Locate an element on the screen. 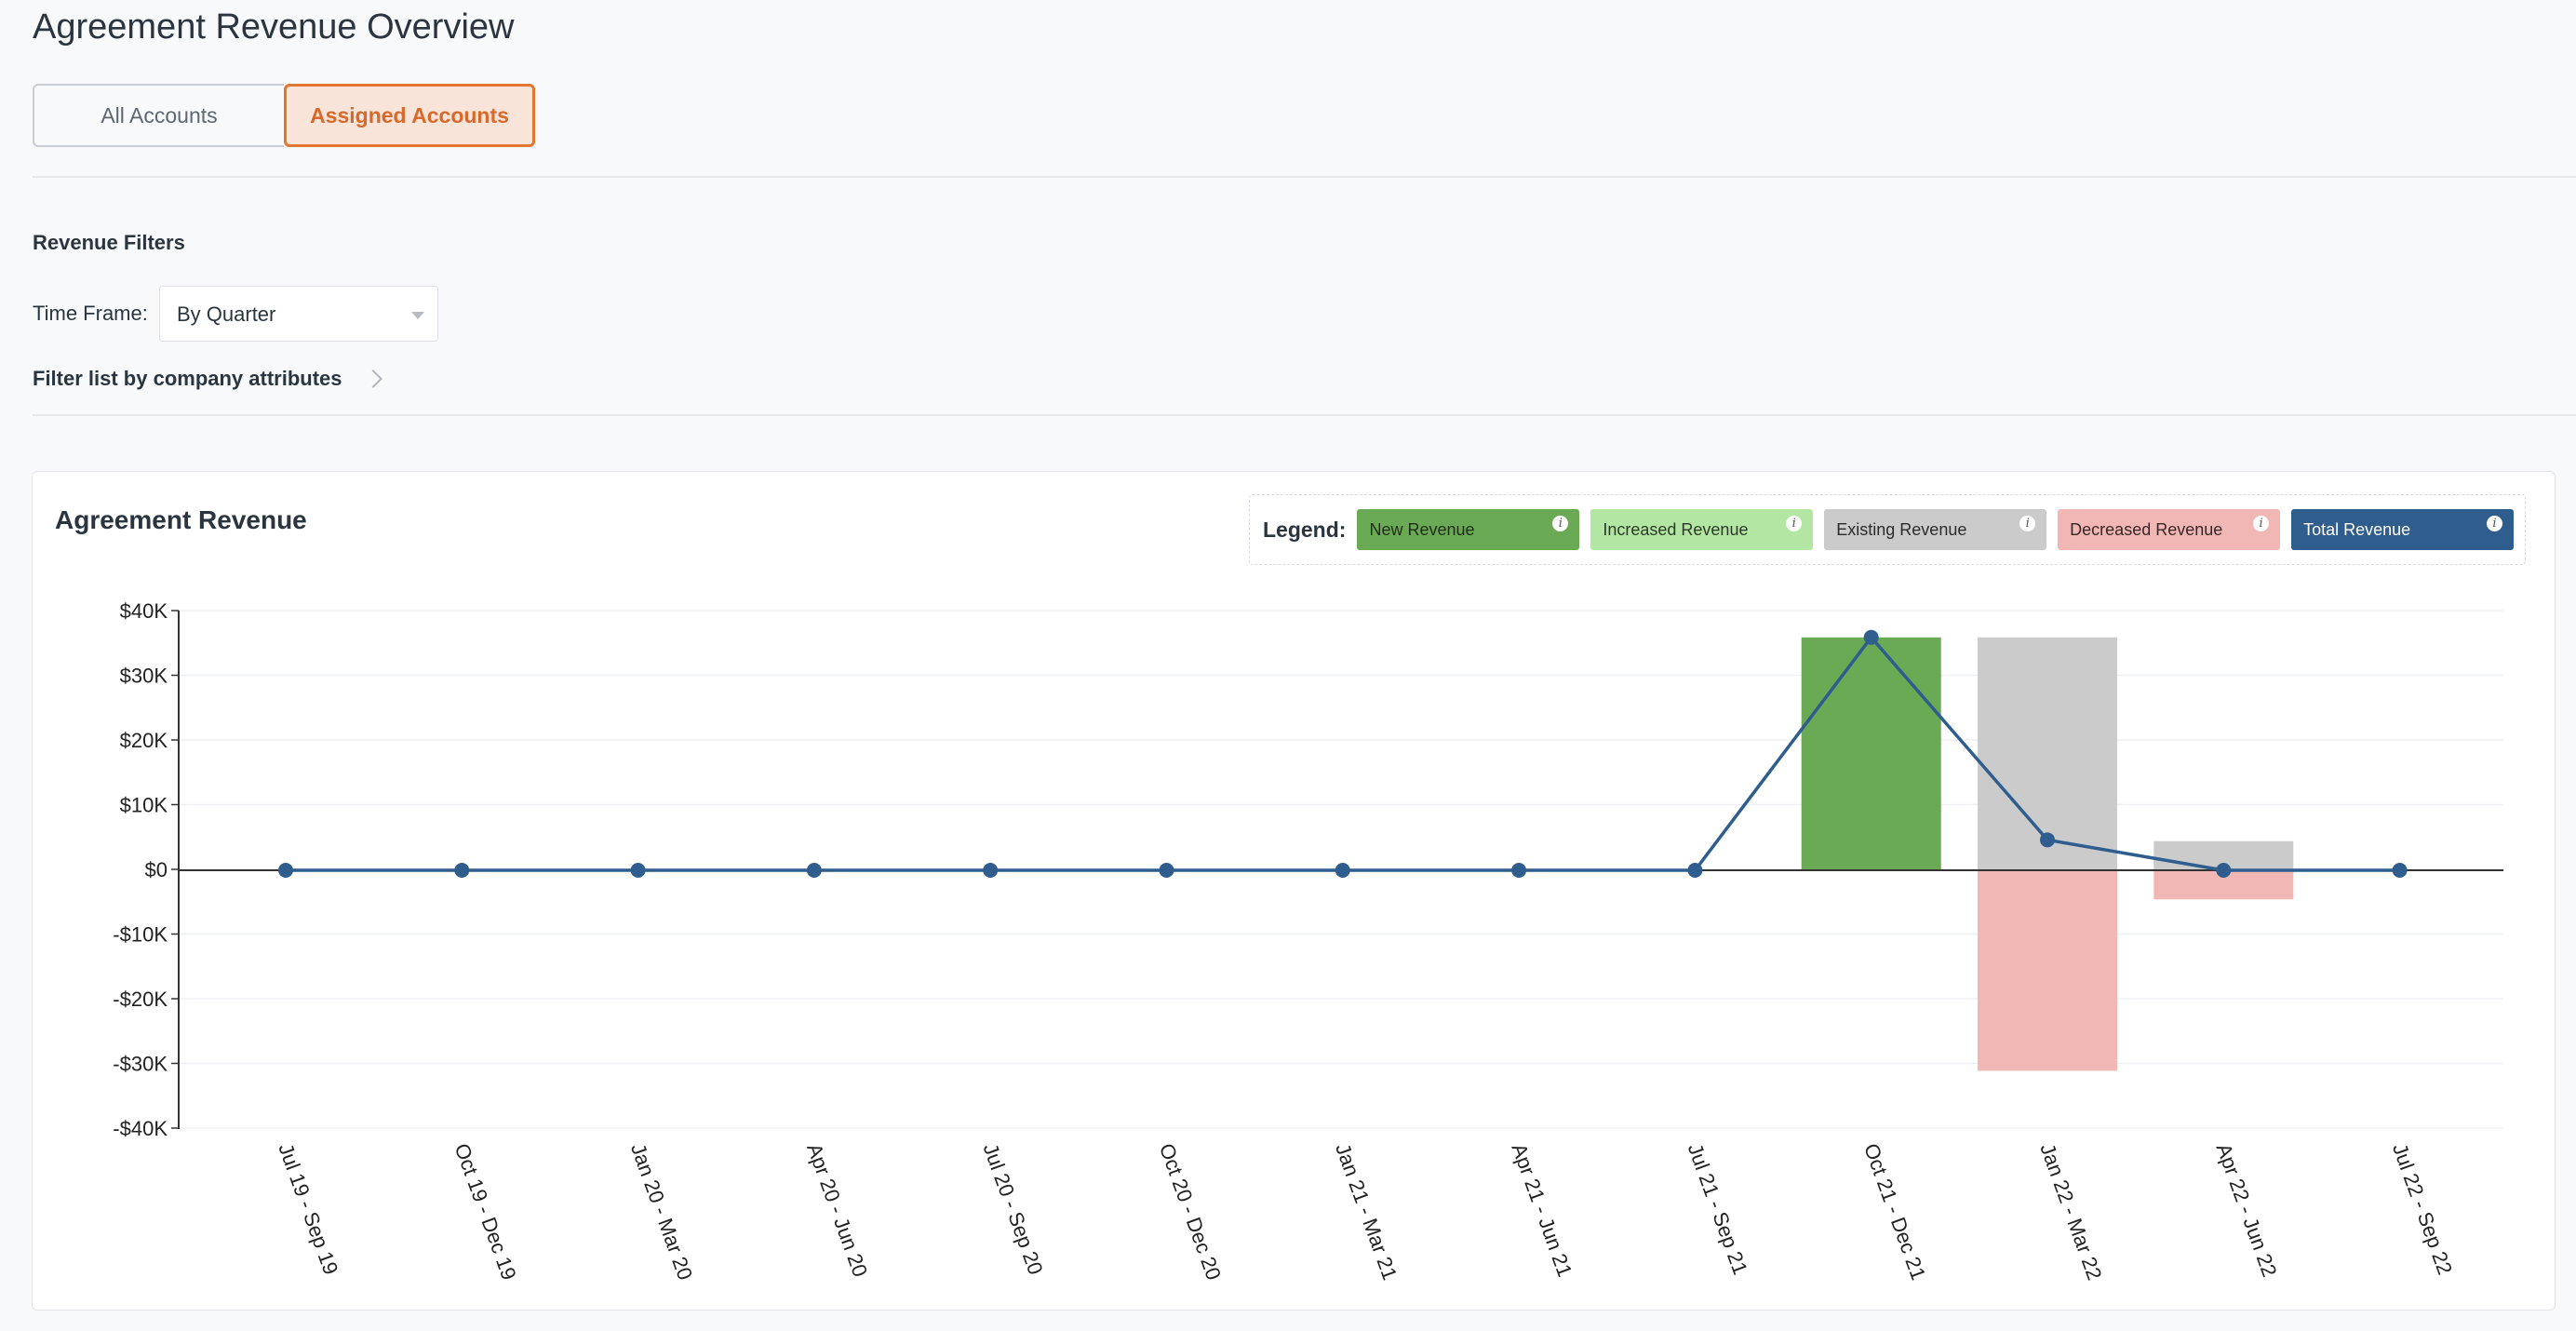  x-tick-label: Apr 22 - Jun 22 is located at coordinates (2247, 1210).